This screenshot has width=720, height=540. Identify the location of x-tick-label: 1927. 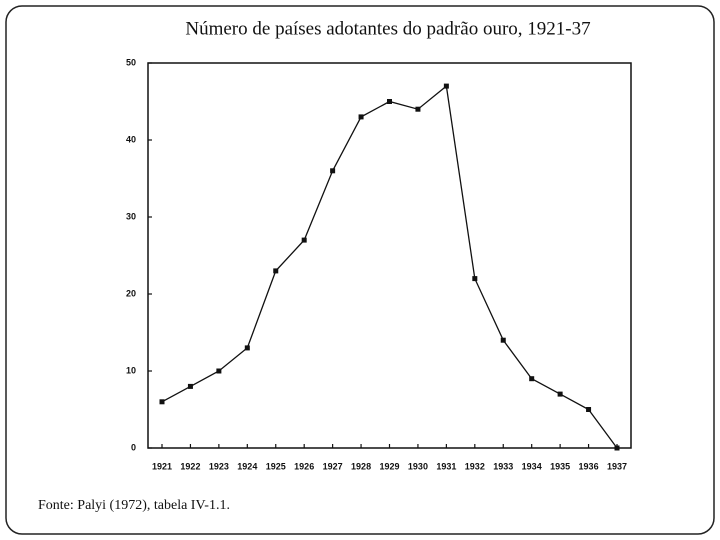
(333, 466).